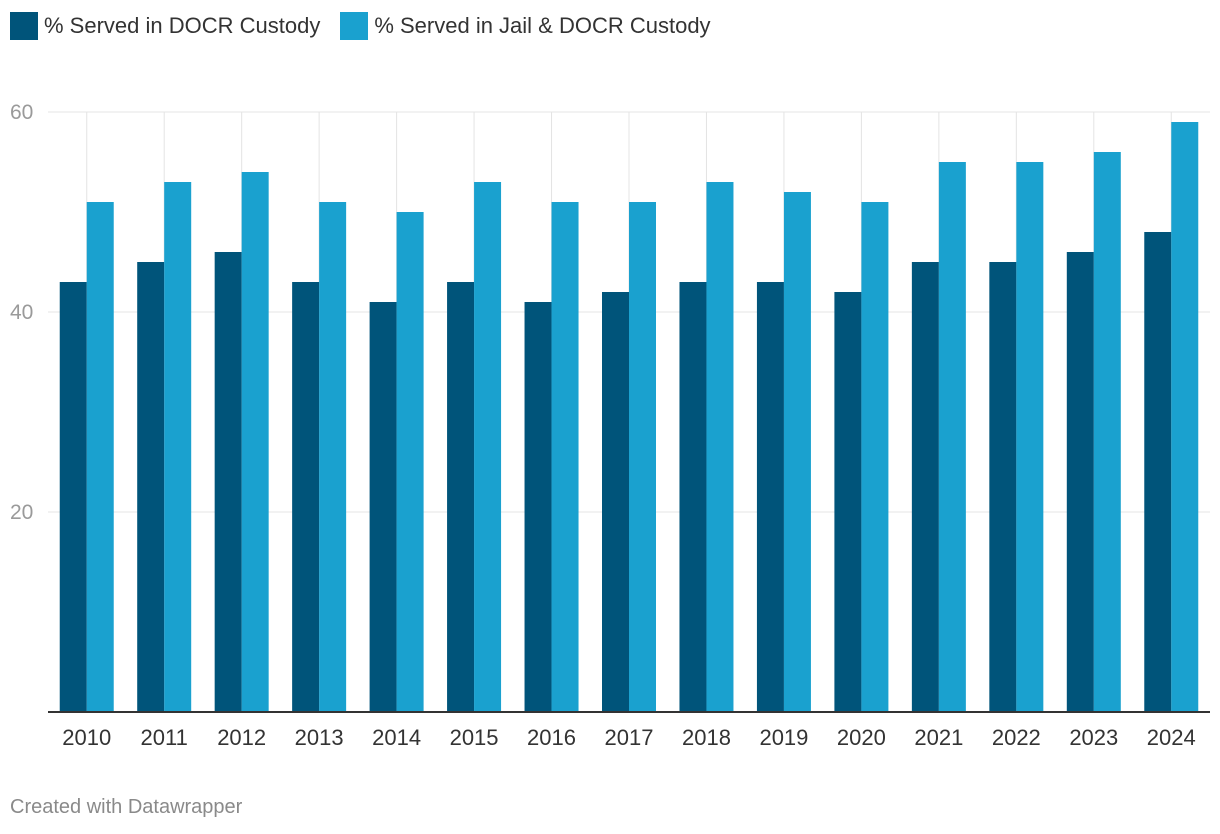 The image size is (1220, 834). What do you see at coordinates (86, 737) in the screenshot?
I see `x-tick-label: 2010` at bounding box center [86, 737].